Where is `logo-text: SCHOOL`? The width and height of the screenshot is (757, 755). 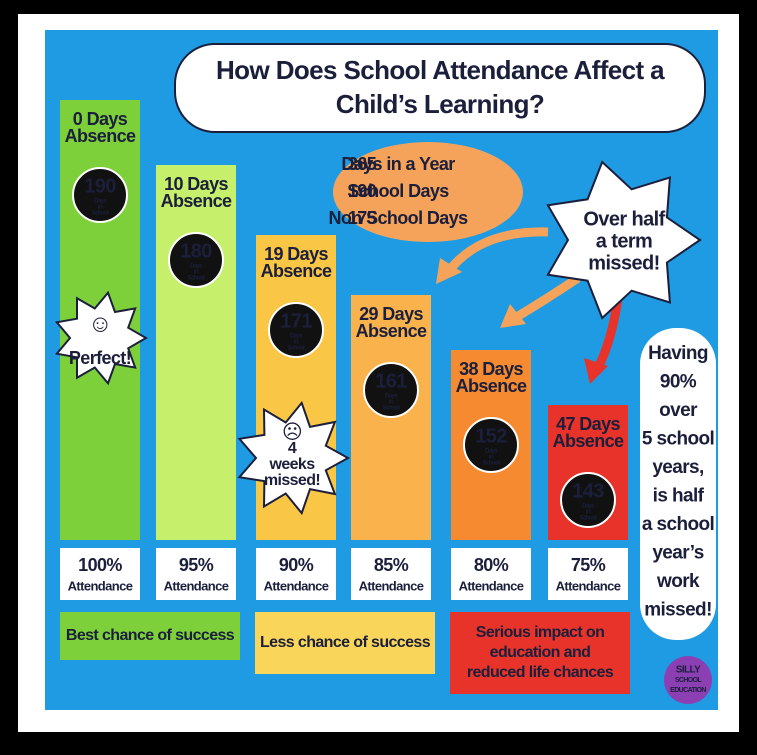 logo-text: SCHOOL is located at coordinates (689, 680).